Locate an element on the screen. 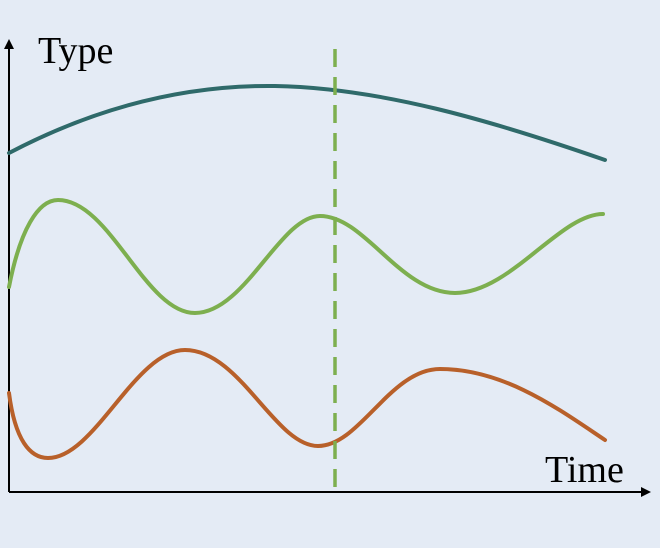 The height and width of the screenshot is (548, 660). top-curve is located at coordinates (307, 122).